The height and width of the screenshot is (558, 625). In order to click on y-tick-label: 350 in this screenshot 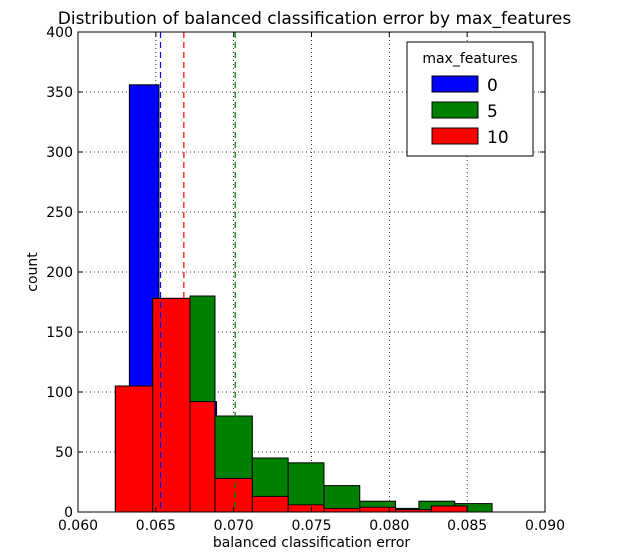, I will do `click(59, 93)`.